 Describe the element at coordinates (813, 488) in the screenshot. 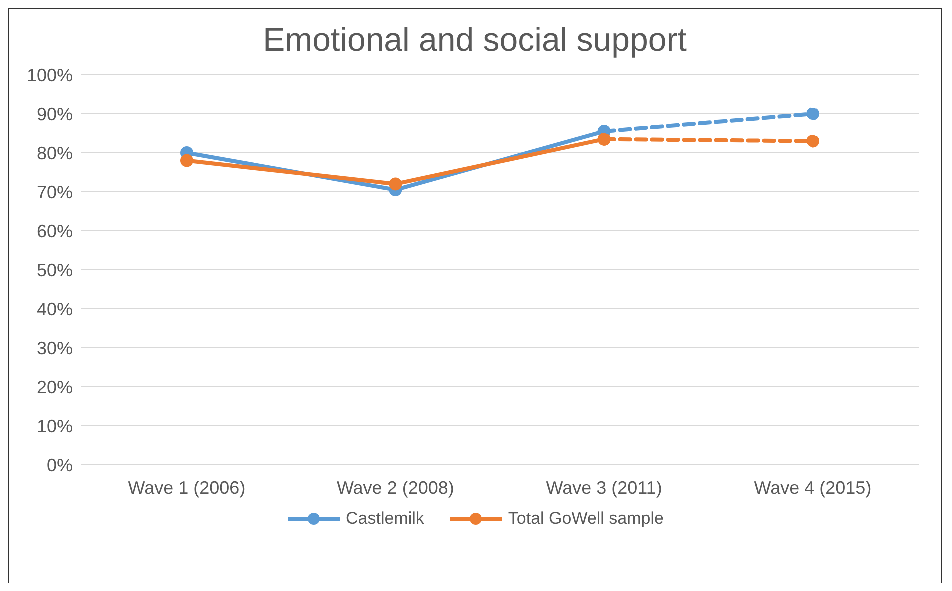

I see `x-tick-label: Wave 4 (2015)` at that location.